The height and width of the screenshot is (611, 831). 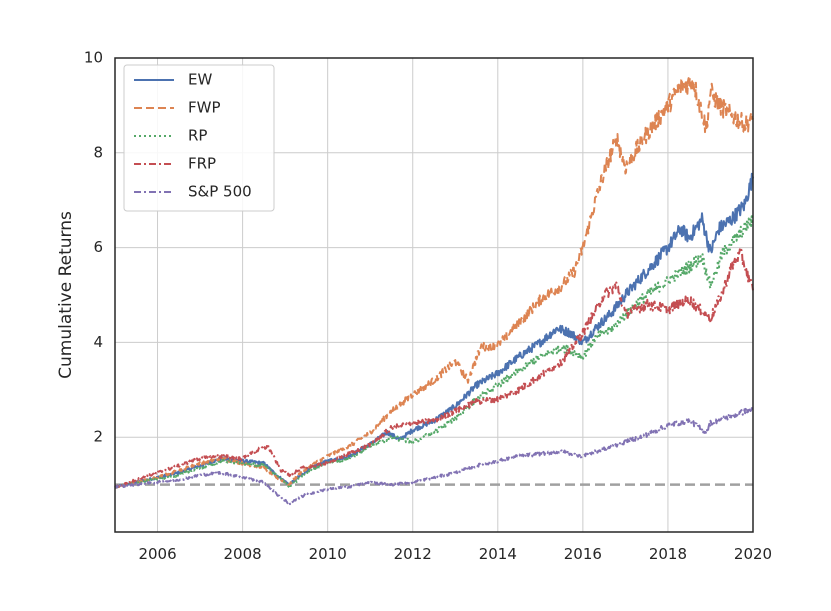 What do you see at coordinates (157, 554) in the screenshot?
I see `x-tick-label: 2006` at bounding box center [157, 554].